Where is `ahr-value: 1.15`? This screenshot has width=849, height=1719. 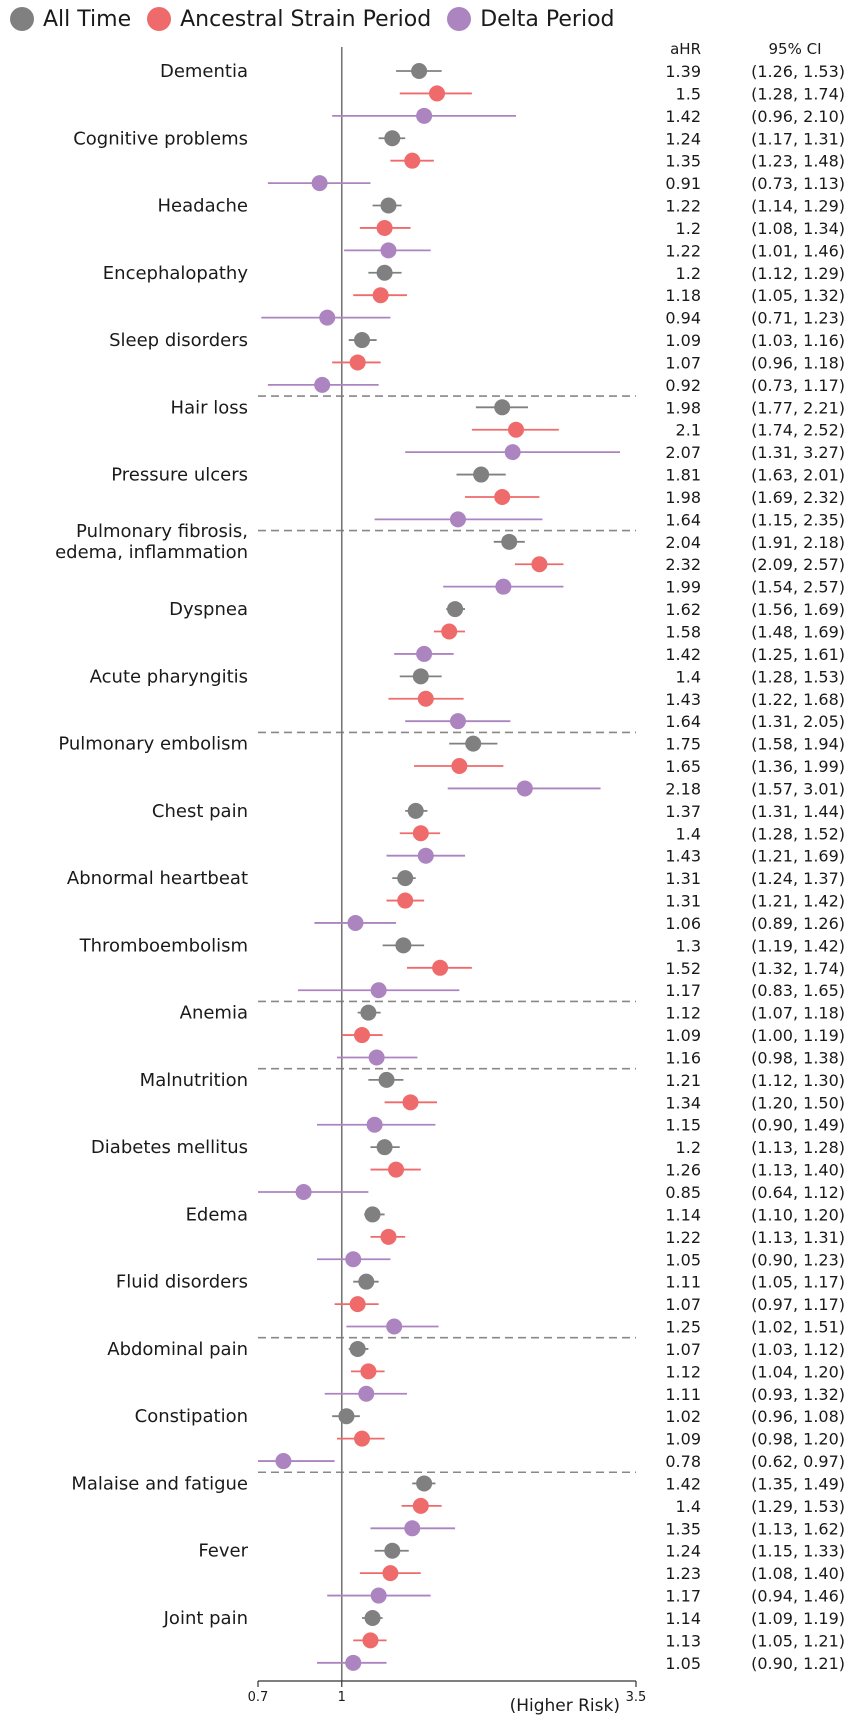 ahr-value: 1.15 is located at coordinates (683, 1125).